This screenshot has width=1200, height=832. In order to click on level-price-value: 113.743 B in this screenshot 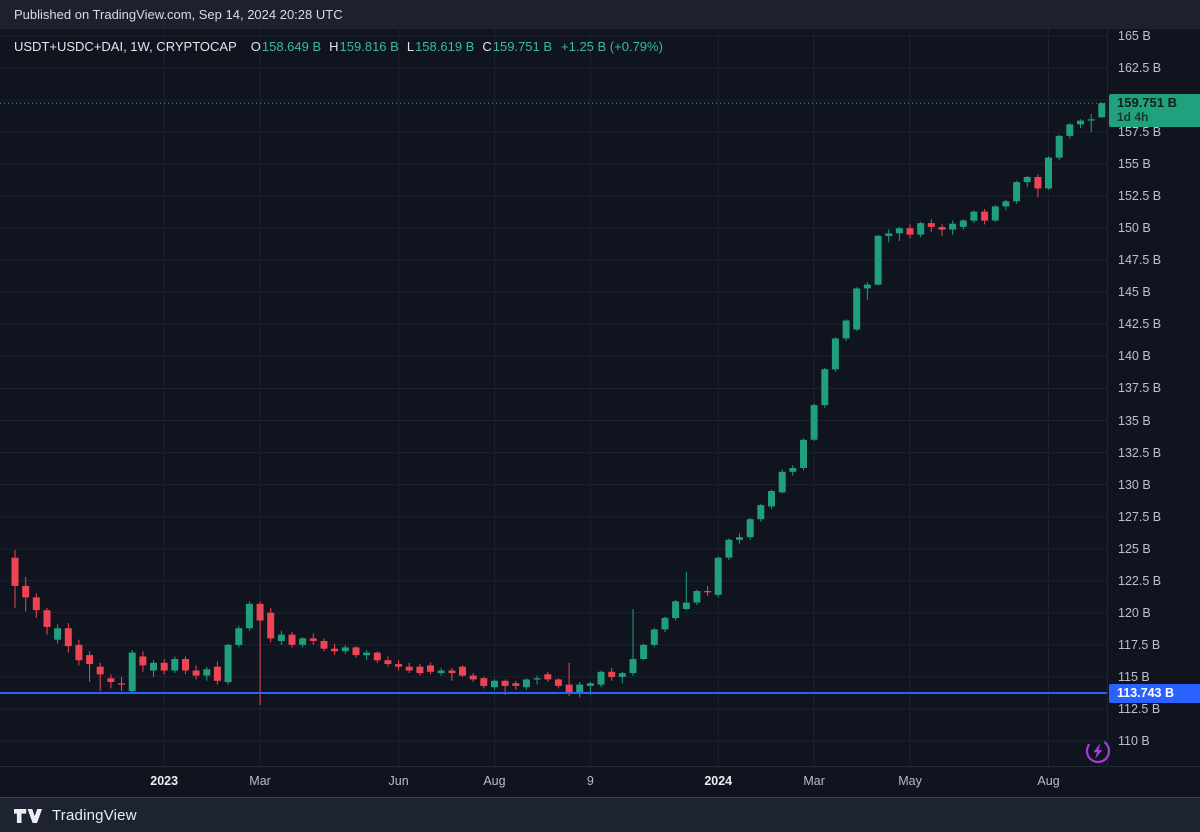, I will do `click(1145, 692)`.